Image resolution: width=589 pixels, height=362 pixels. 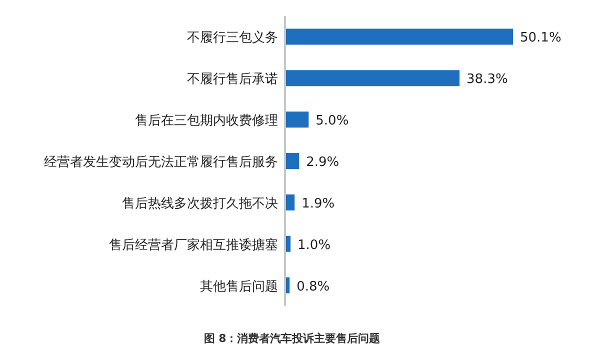 What do you see at coordinates (541, 38) in the screenshot?
I see `data-label: 50.1%` at bounding box center [541, 38].